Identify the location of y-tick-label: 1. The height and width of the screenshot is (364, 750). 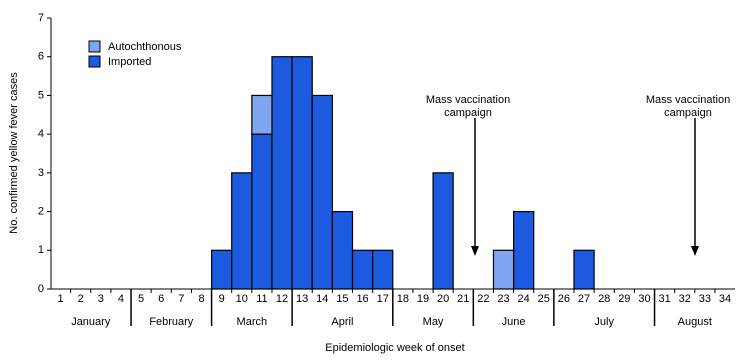
(41, 250).